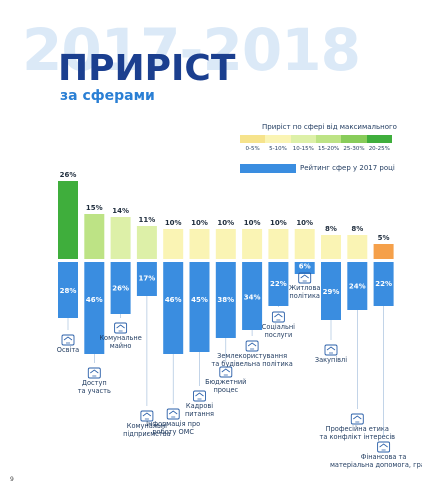 This screenshot has width=422, height=500. I want to click on house-crane-icon, so click(252, 346).